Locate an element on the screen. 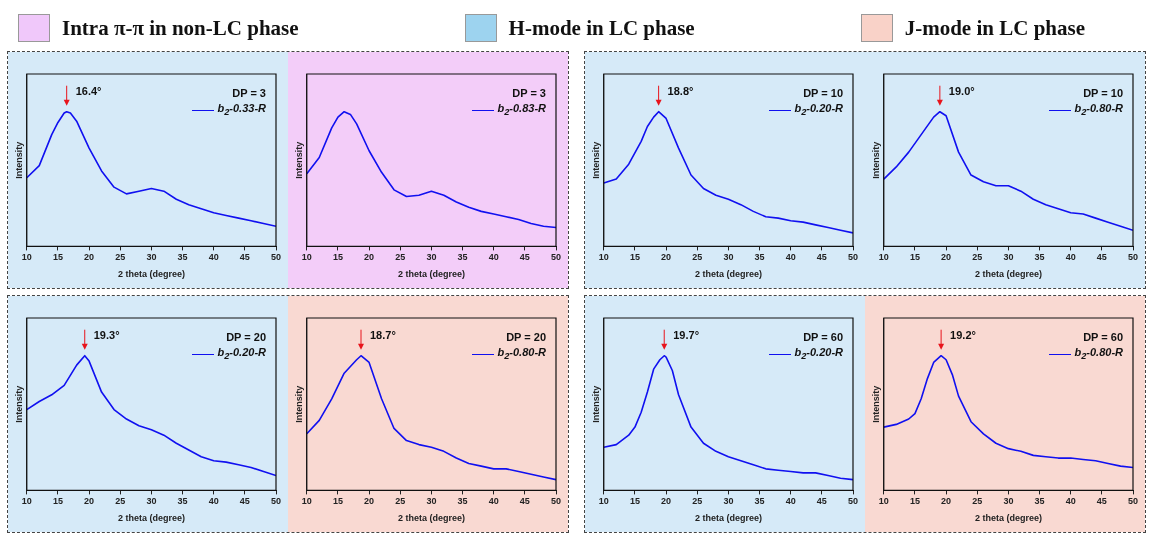  annotation: 19.2° is located at coordinates (963, 334).